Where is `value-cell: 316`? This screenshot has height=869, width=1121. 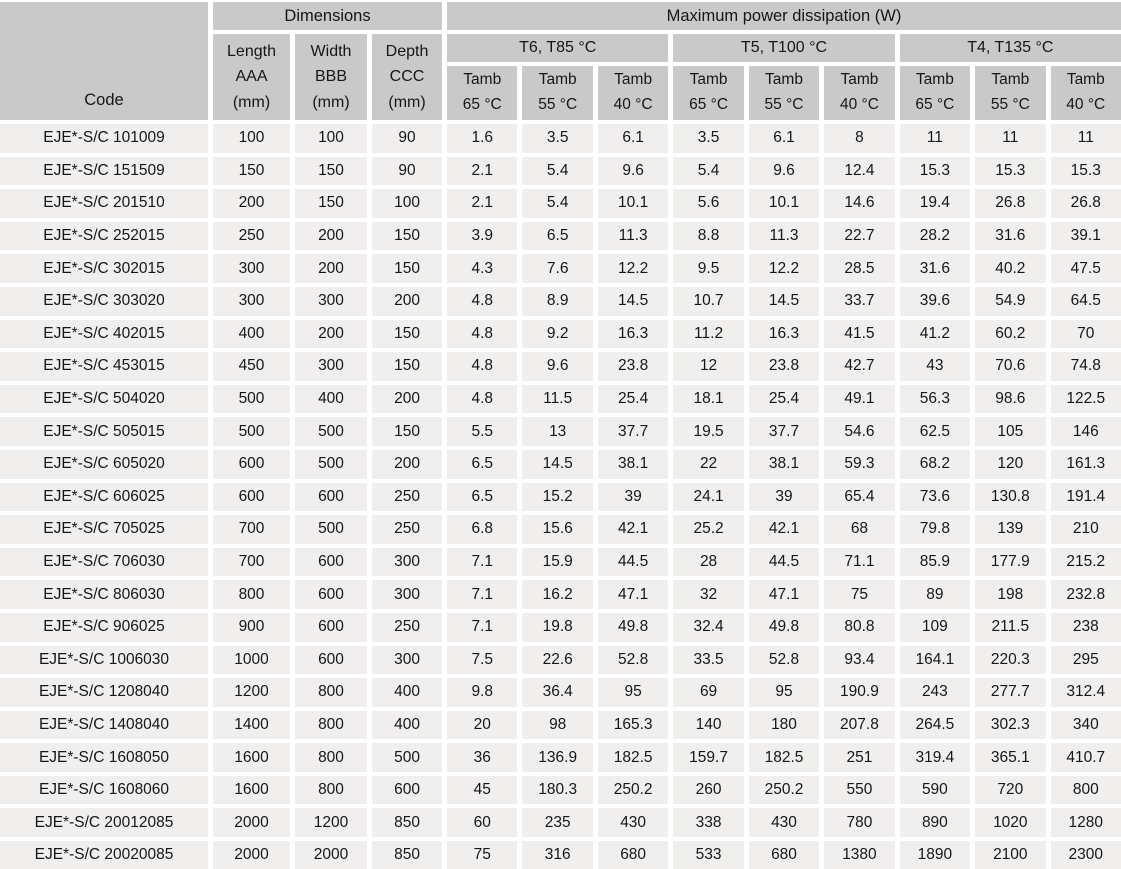 value-cell: 316 is located at coordinates (557, 855).